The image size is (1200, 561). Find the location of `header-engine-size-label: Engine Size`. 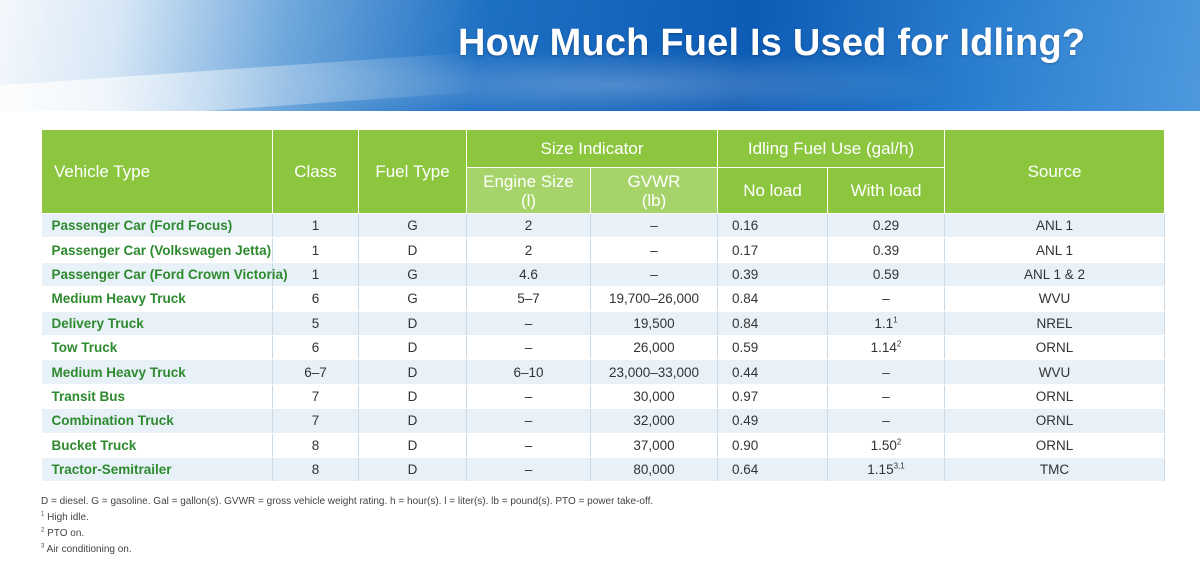

header-engine-size-label: Engine Size is located at coordinates (528, 181).